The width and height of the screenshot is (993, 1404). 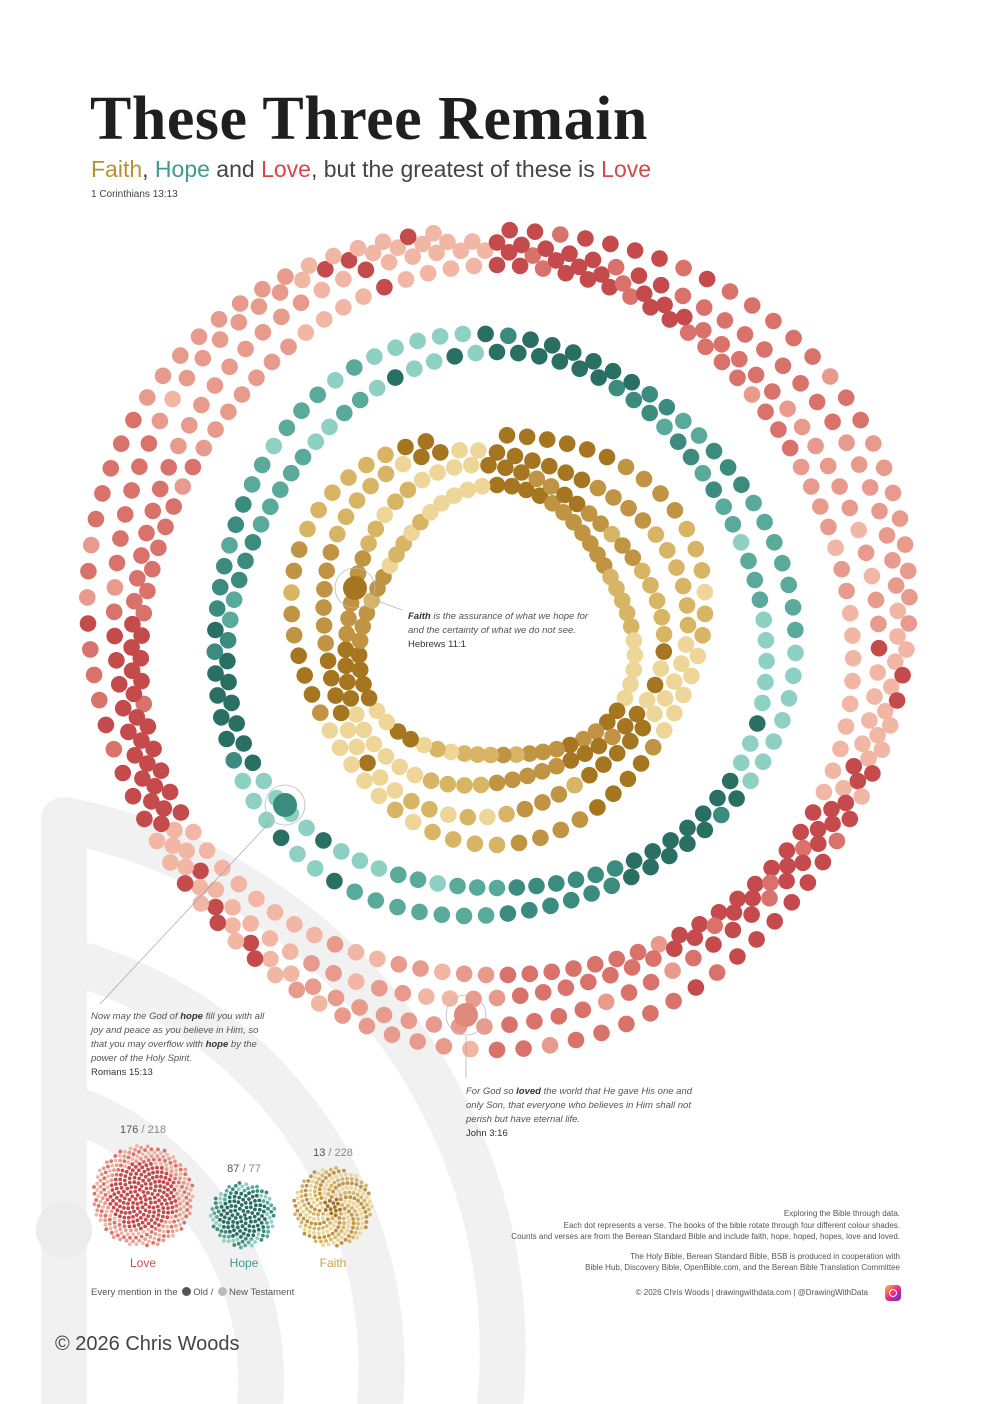 What do you see at coordinates (333, 1207) in the screenshot?
I see `summary-faith-cluster` at bounding box center [333, 1207].